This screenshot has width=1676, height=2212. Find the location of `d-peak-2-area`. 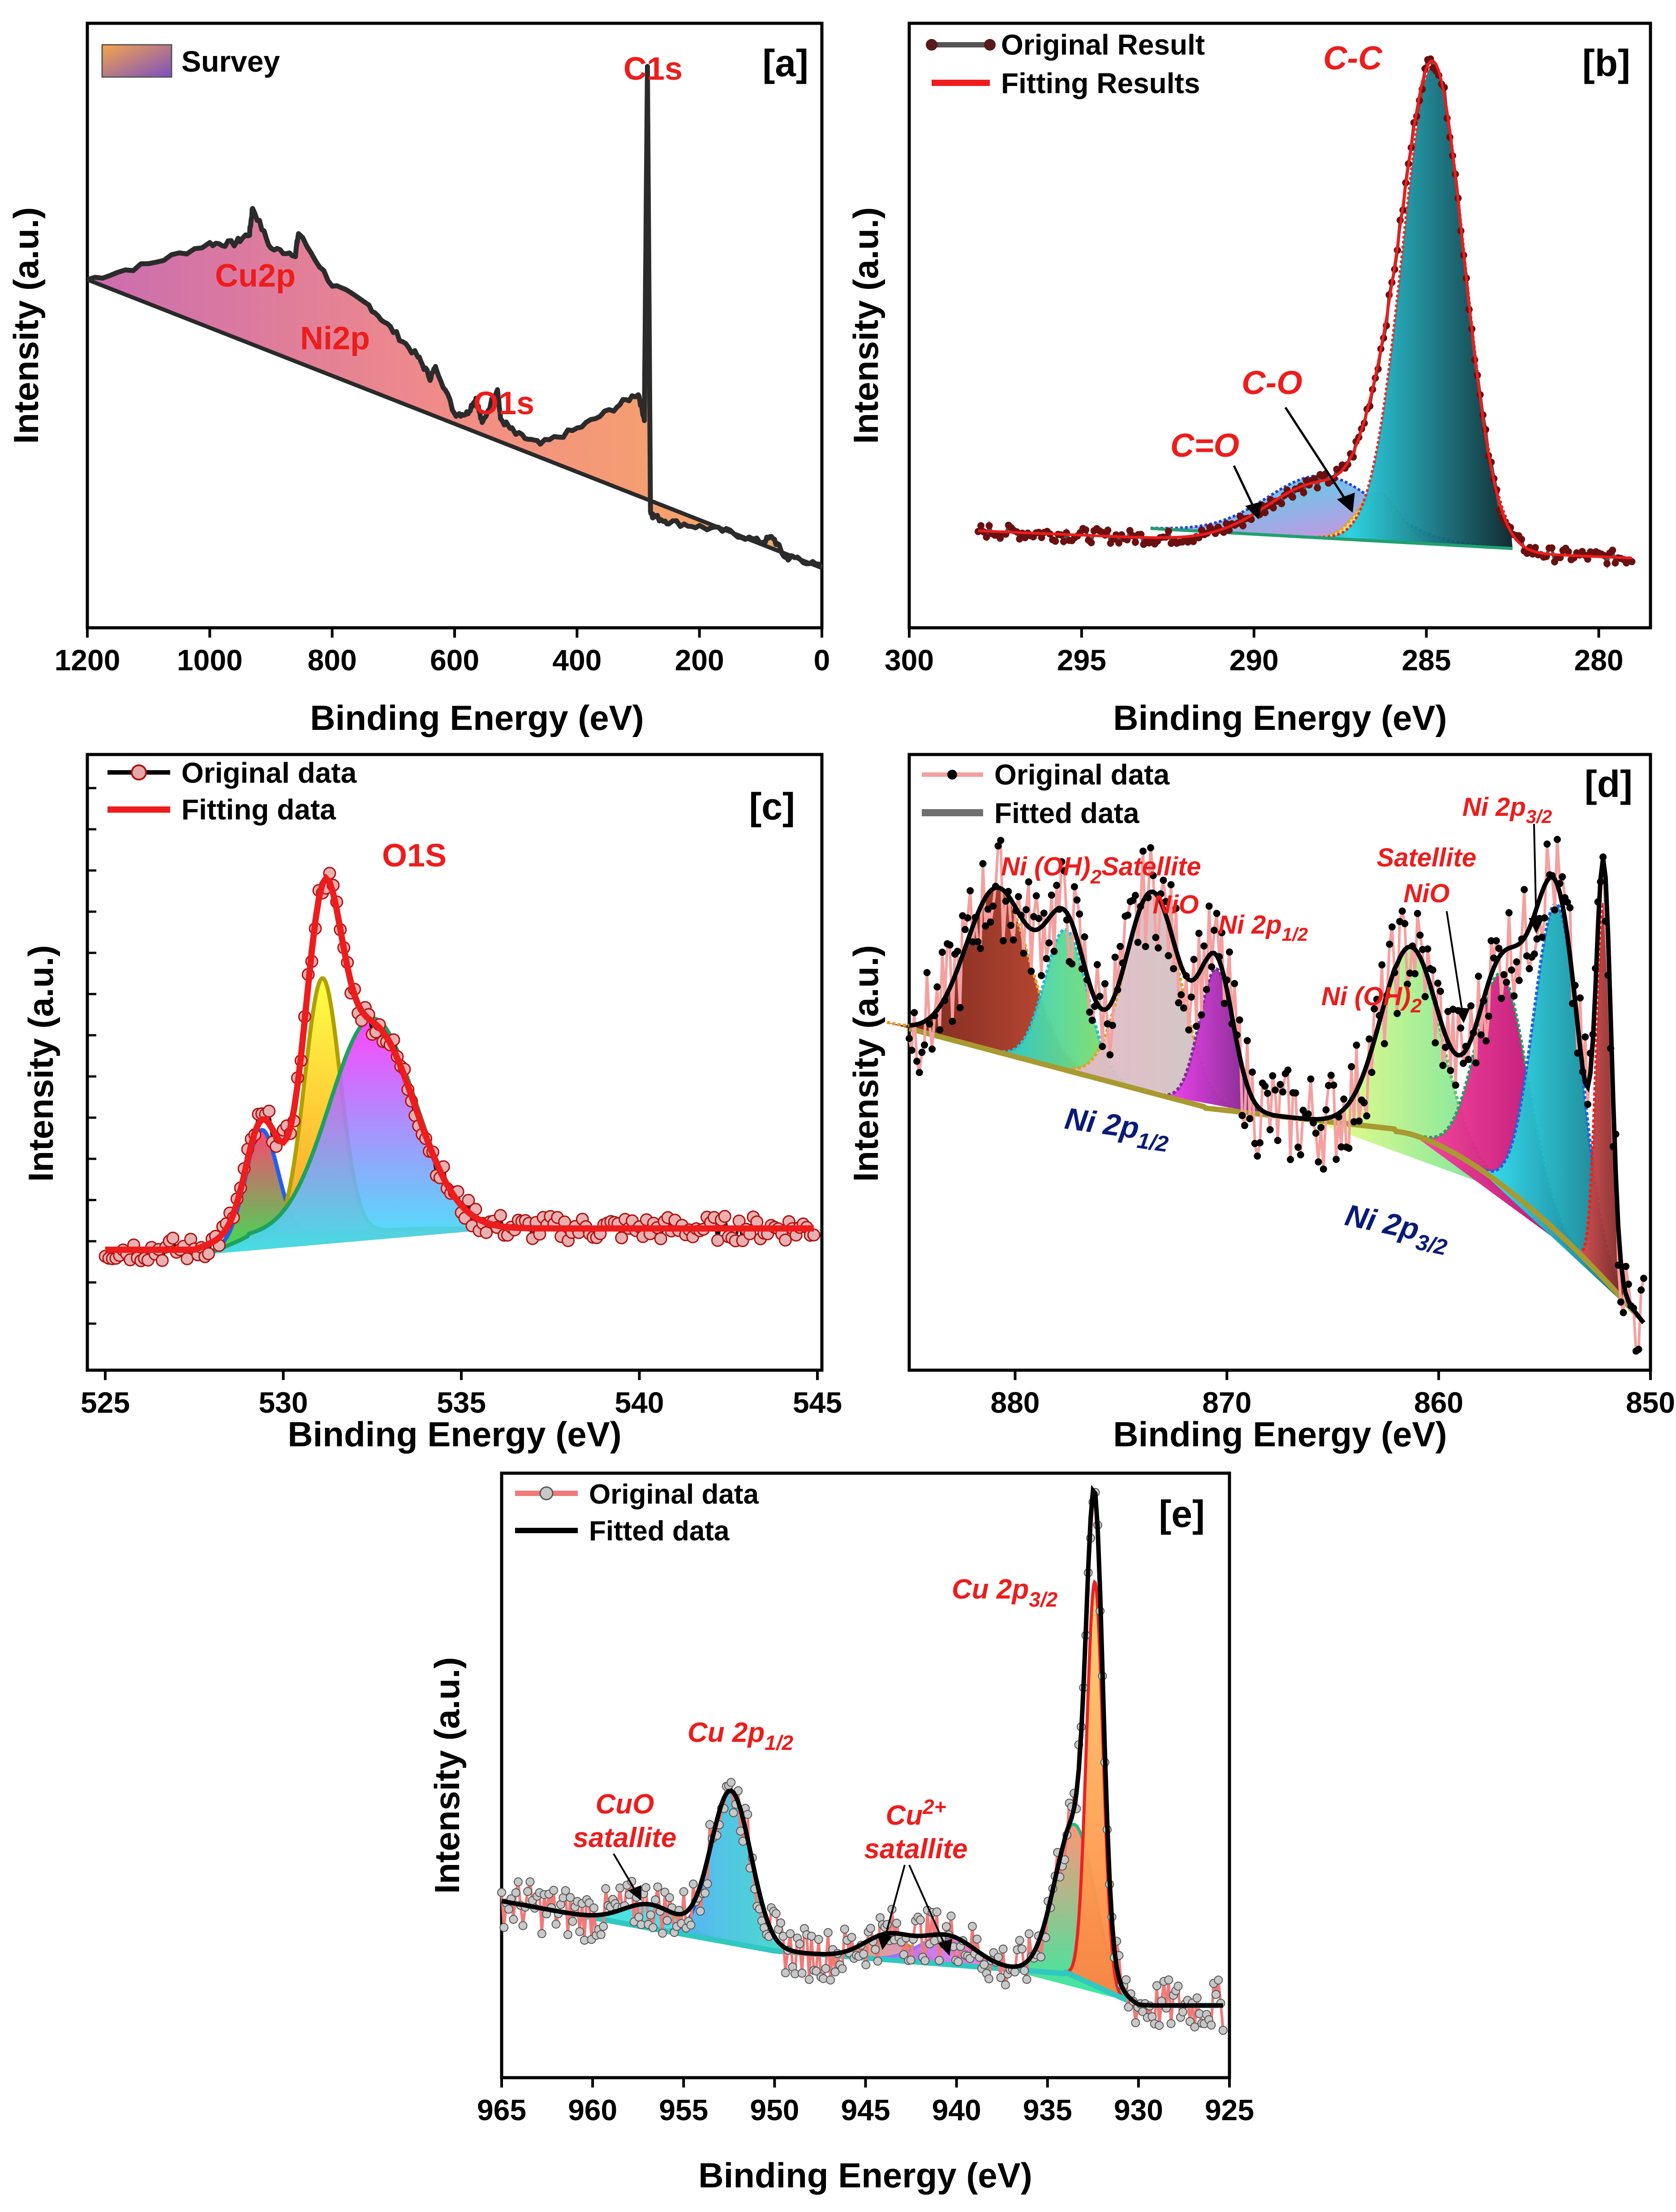

d-peak-2-area is located at coordinates (1152, 1002).